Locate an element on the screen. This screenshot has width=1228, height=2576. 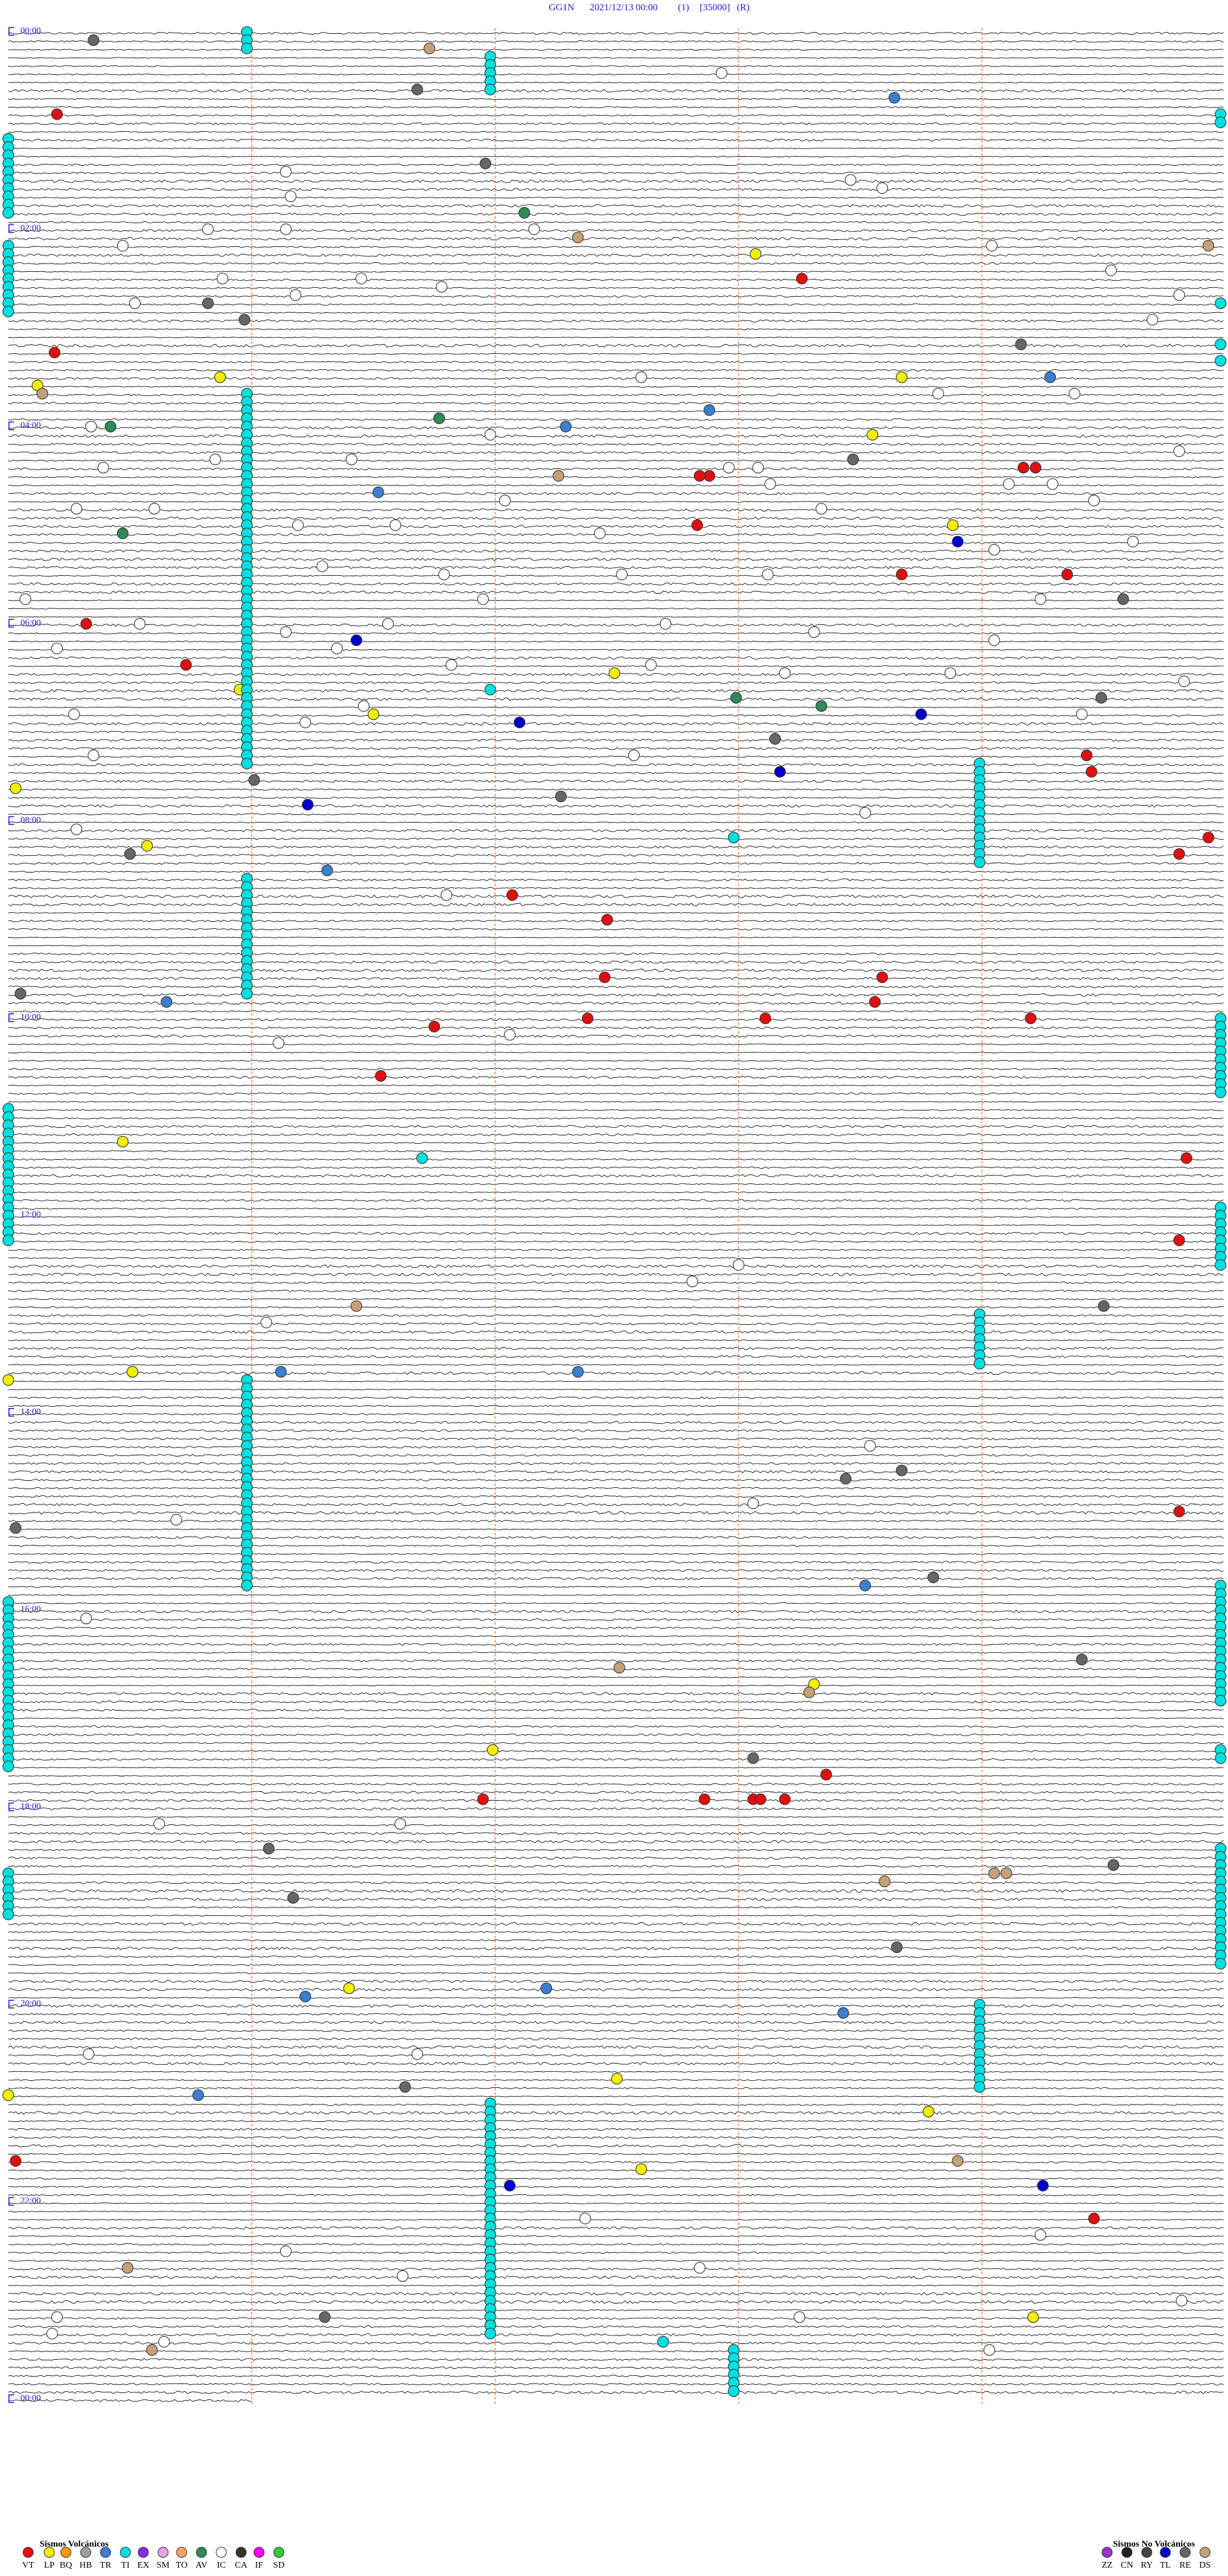
legend-code: IF is located at coordinates (259, 2565).